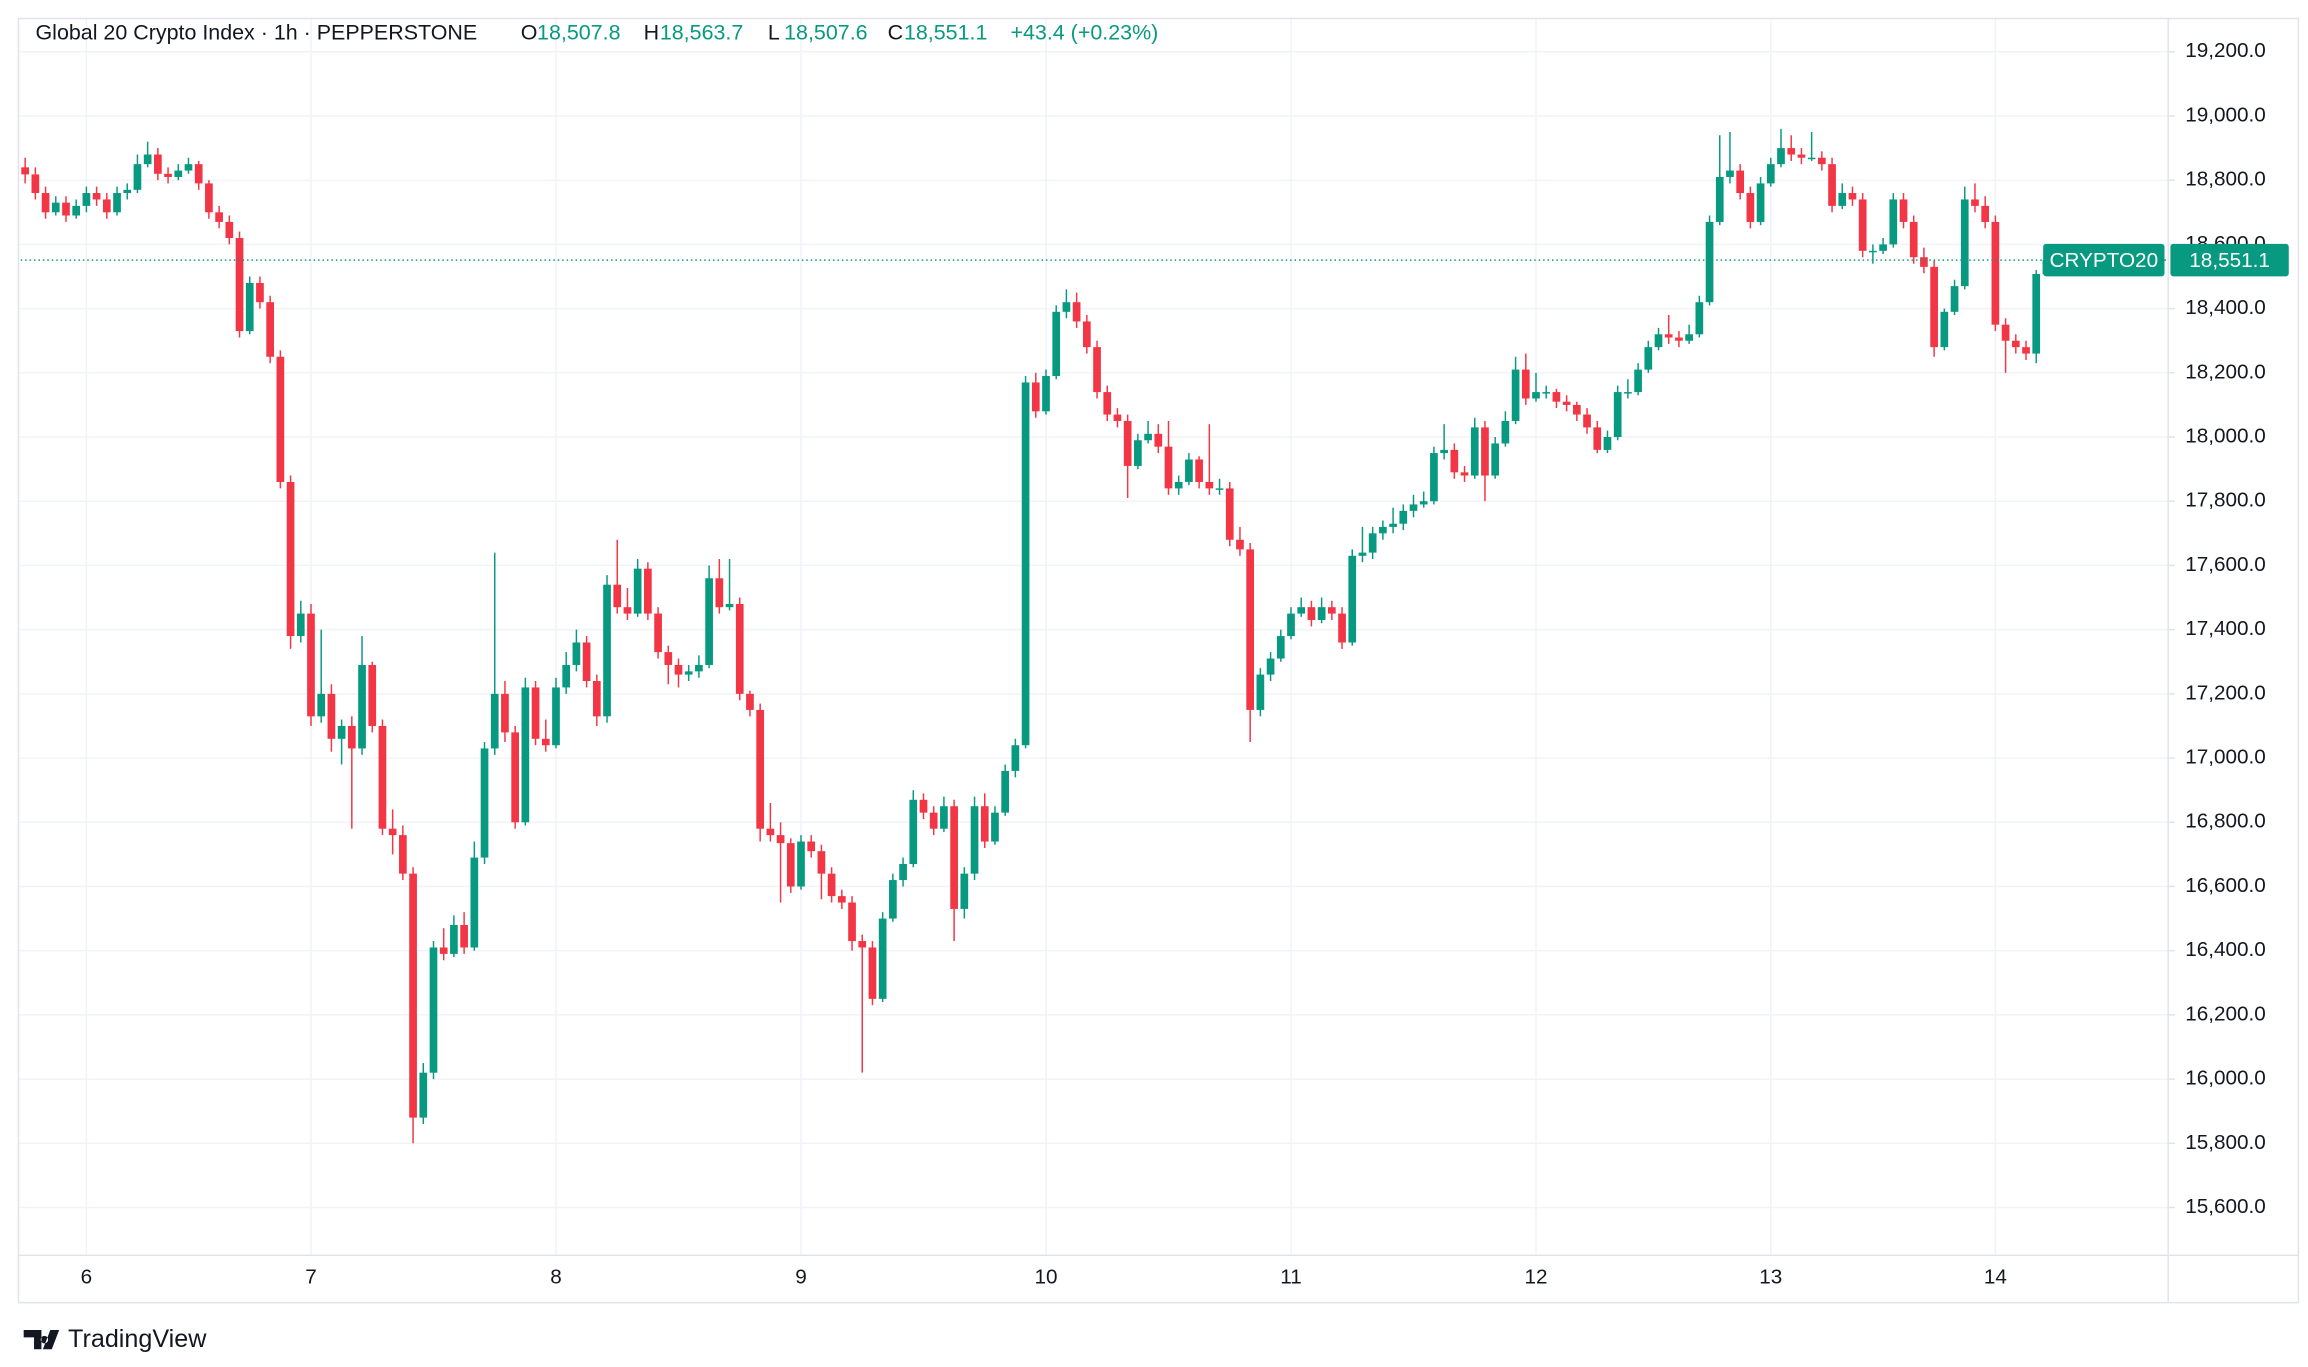 This screenshot has width=2308, height=1367. What do you see at coordinates (311, 1277) in the screenshot?
I see `x-tick-label: 7` at bounding box center [311, 1277].